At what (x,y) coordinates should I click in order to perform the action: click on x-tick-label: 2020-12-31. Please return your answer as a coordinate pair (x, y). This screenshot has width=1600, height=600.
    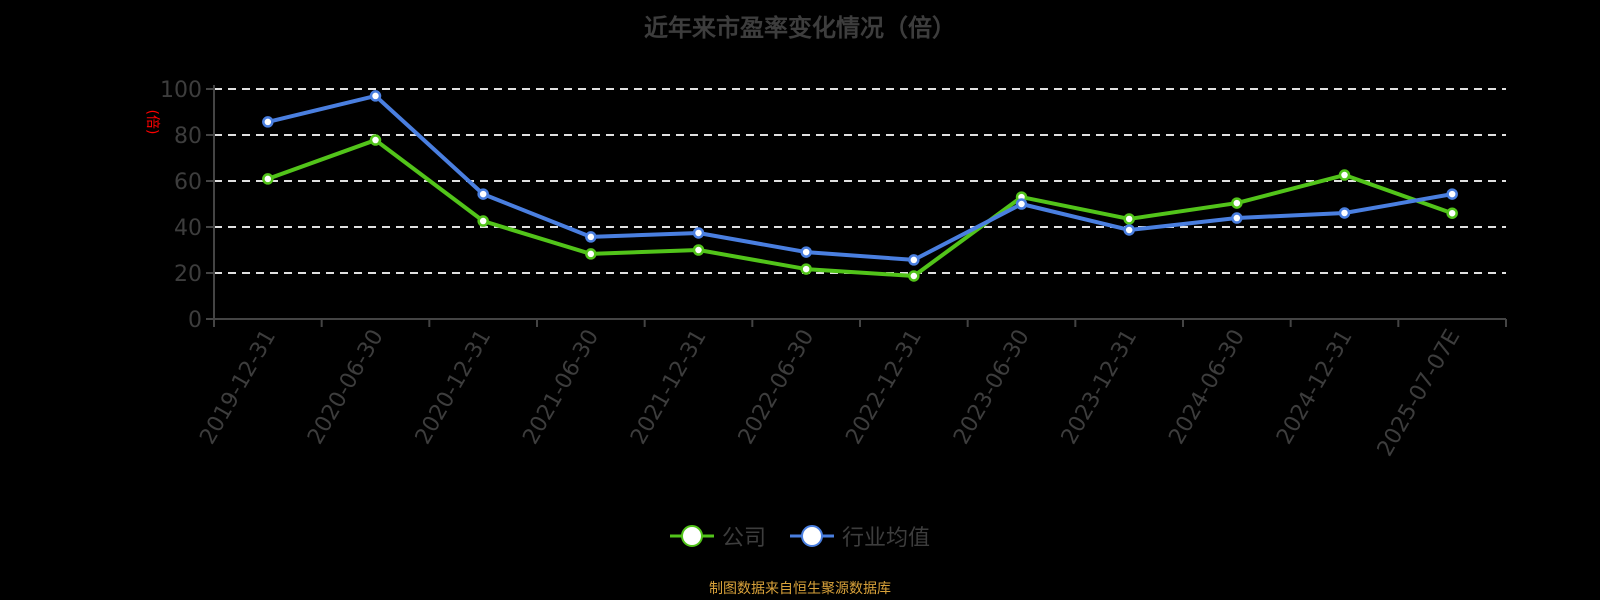
    Looking at the image, I should click on (454, 387).